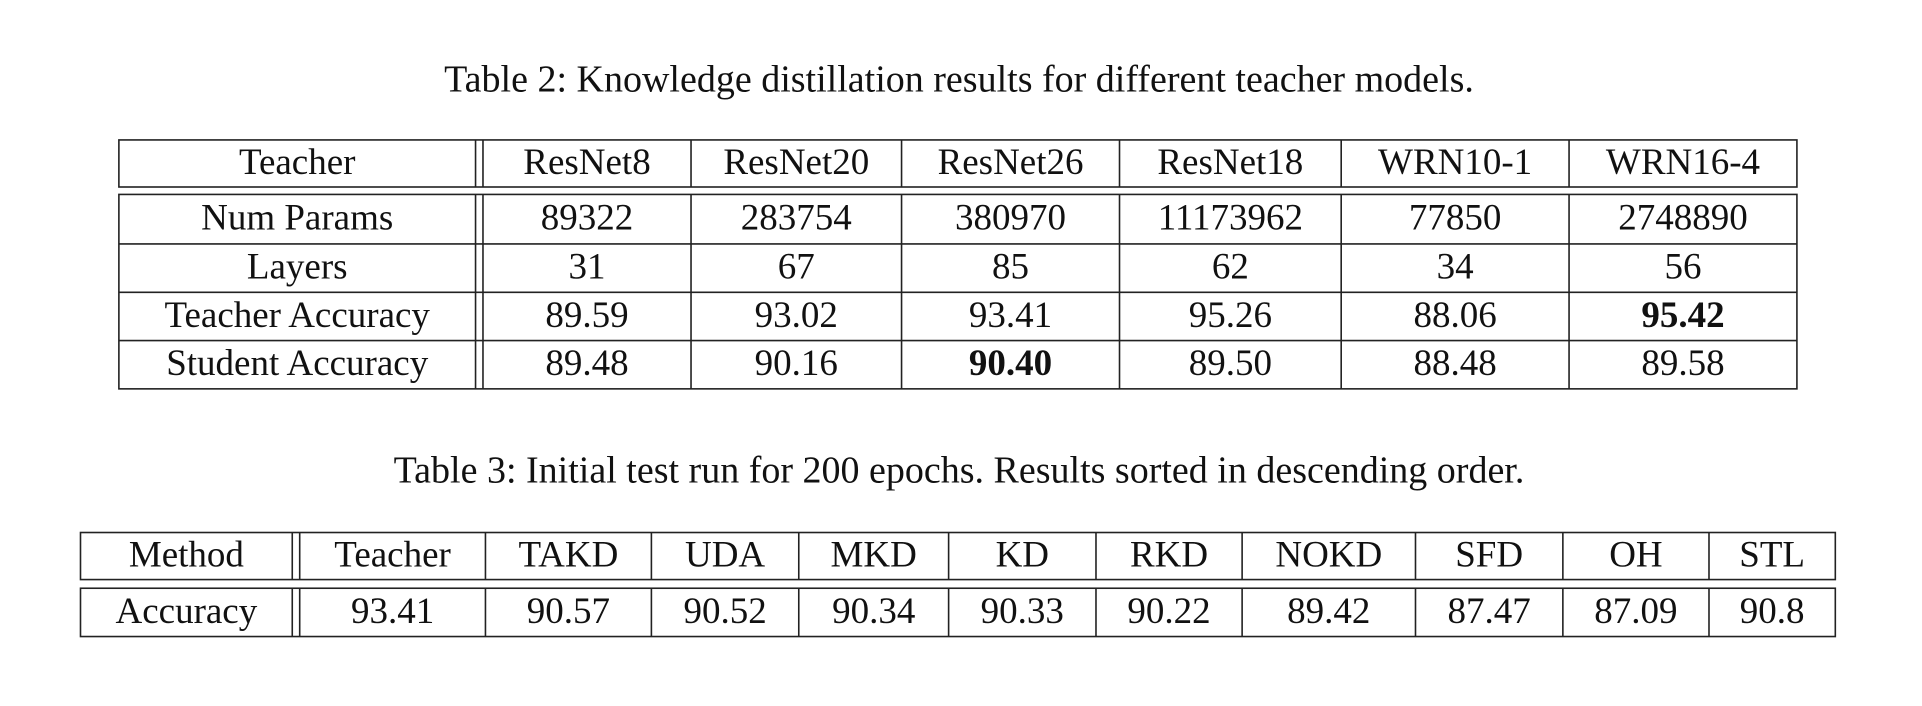 This screenshot has height=706, width=1922. What do you see at coordinates (1230, 315) in the screenshot?
I see `table-cell: 95.26` at bounding box center [1230, 315].